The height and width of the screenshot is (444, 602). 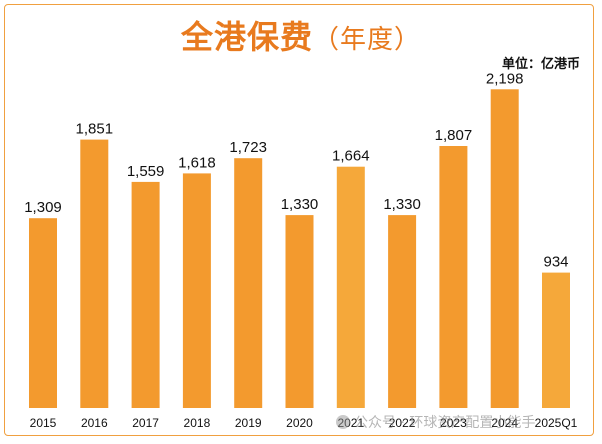 What do you see at coordinates (197, 423) in the screenshot?
I see `x-tick-2018: 2018` at bounding box center [197, 423].